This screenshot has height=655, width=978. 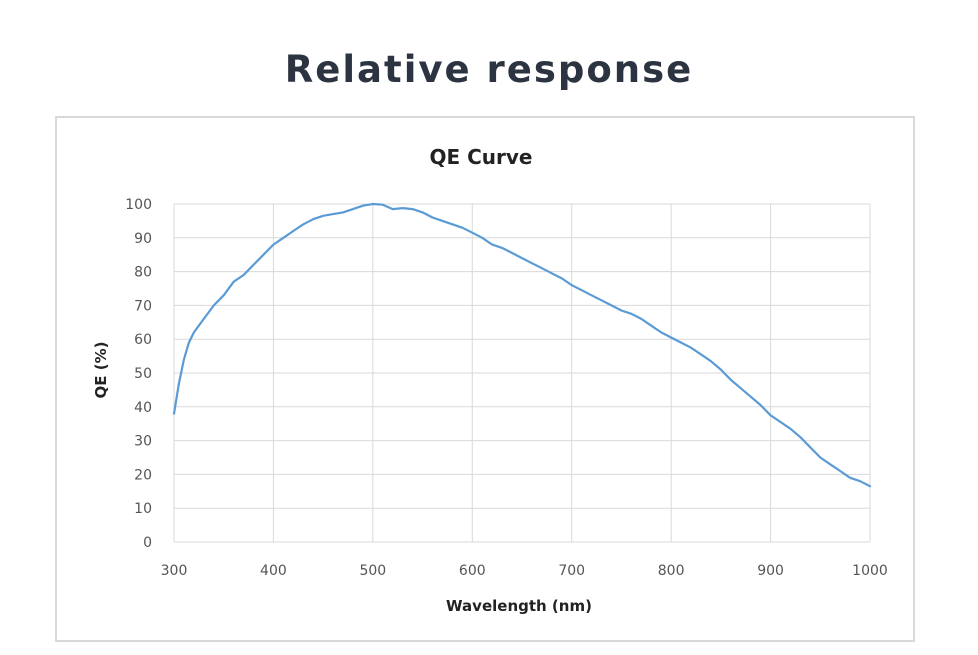 What do you see at coordinates (571, 571) in the screenshot?
I see `x-tick-label: 700` at bounding box center [571, 571].